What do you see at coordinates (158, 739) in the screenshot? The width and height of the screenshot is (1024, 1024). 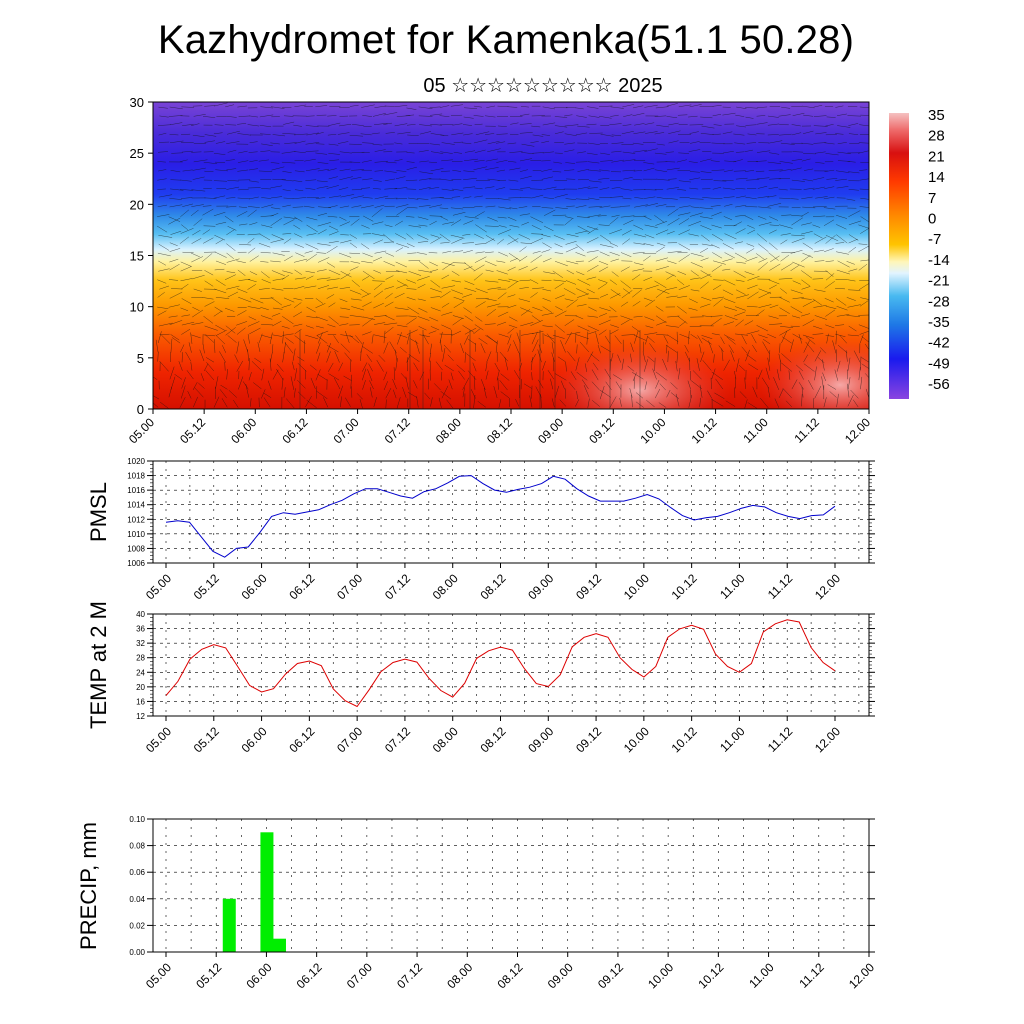 I see `x-tick-label: 05.00` at bounding box center [158, 739].